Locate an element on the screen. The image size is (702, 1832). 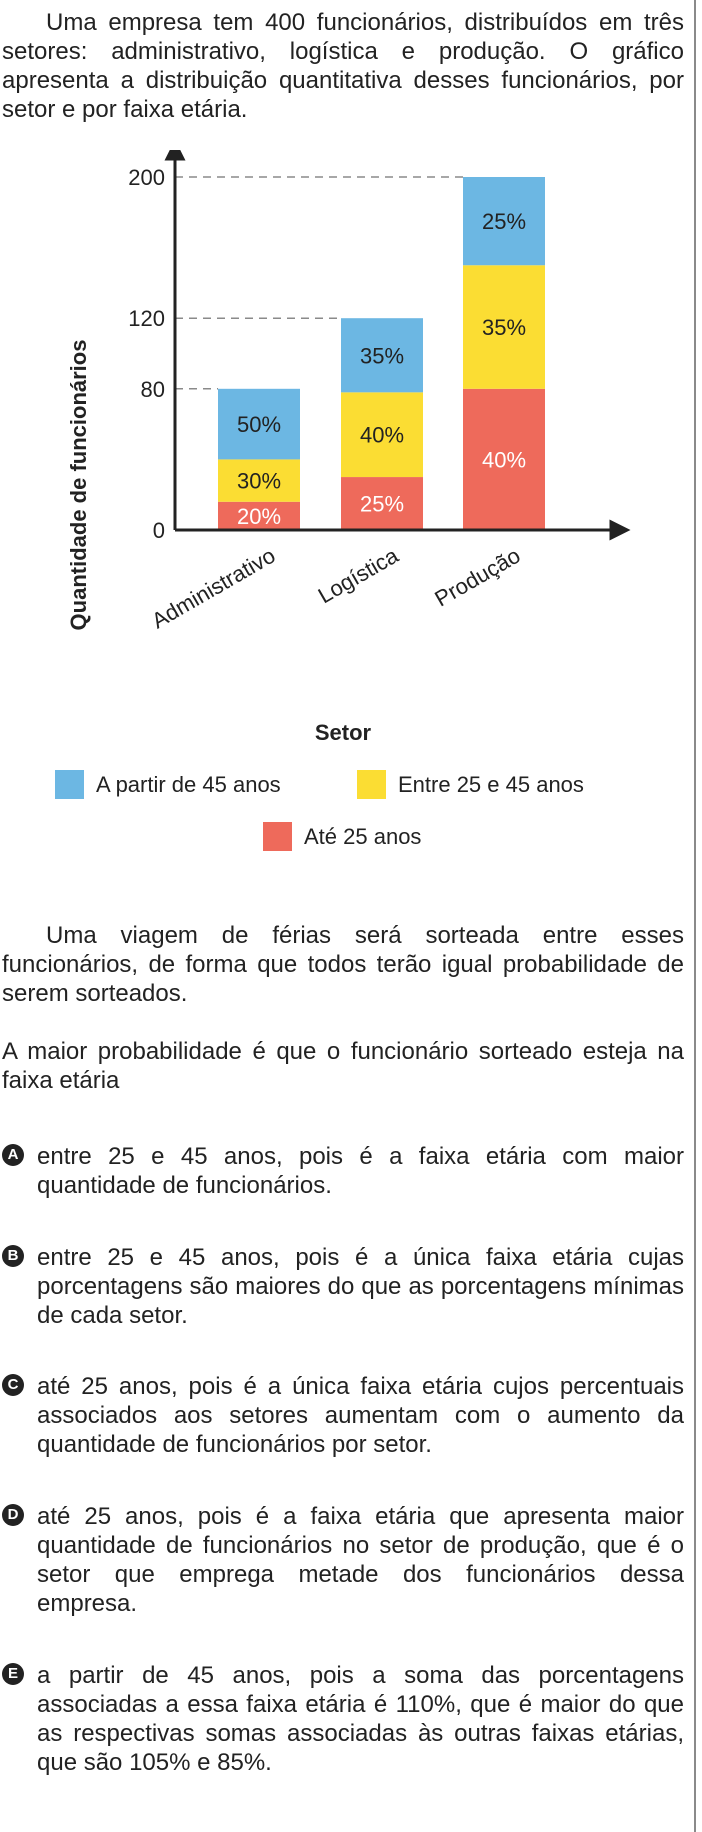
option-e-letter-icon: E is located at coordinates (13, 1674).